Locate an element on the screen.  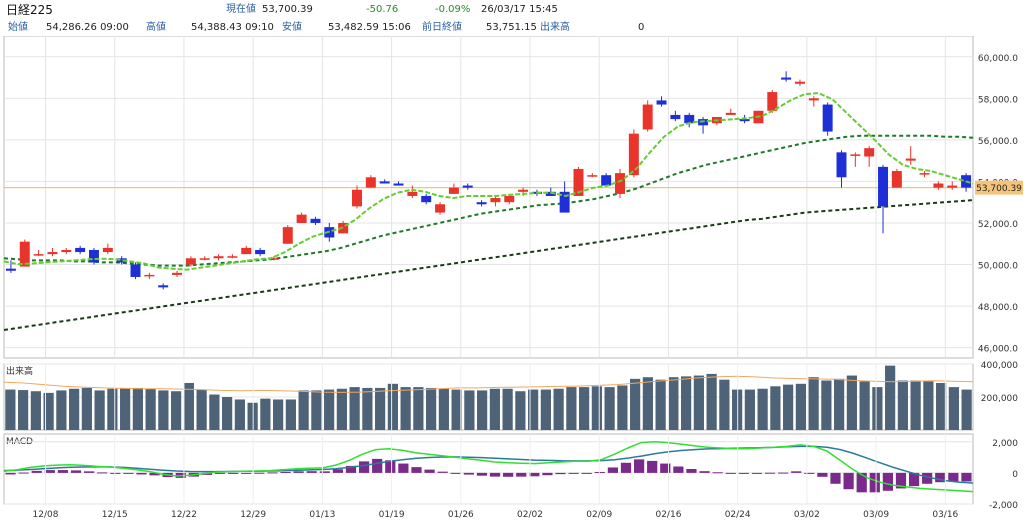
price-axis-tick: 52,000.0 is located at coordinates (998, 225).